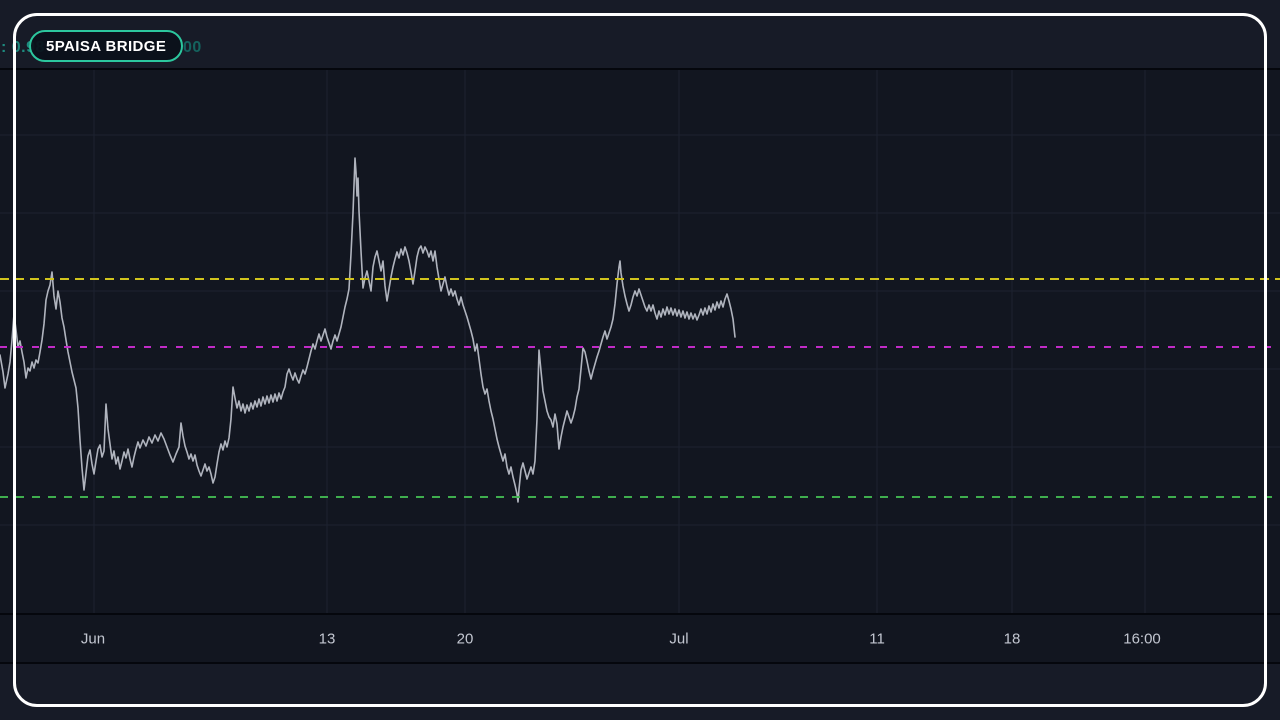 This screenshot has height=720, width=1280. What do you see at coordinates (192, 47) in the screenshot?
I see `legend-value-right: 00` at bounding box center [192, 47].